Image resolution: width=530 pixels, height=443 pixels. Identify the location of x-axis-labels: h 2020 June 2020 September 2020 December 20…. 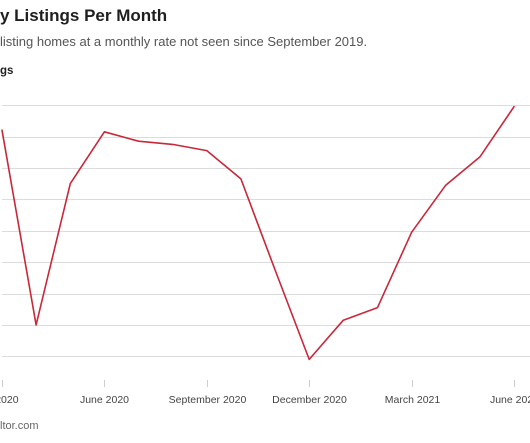
(265, 400).